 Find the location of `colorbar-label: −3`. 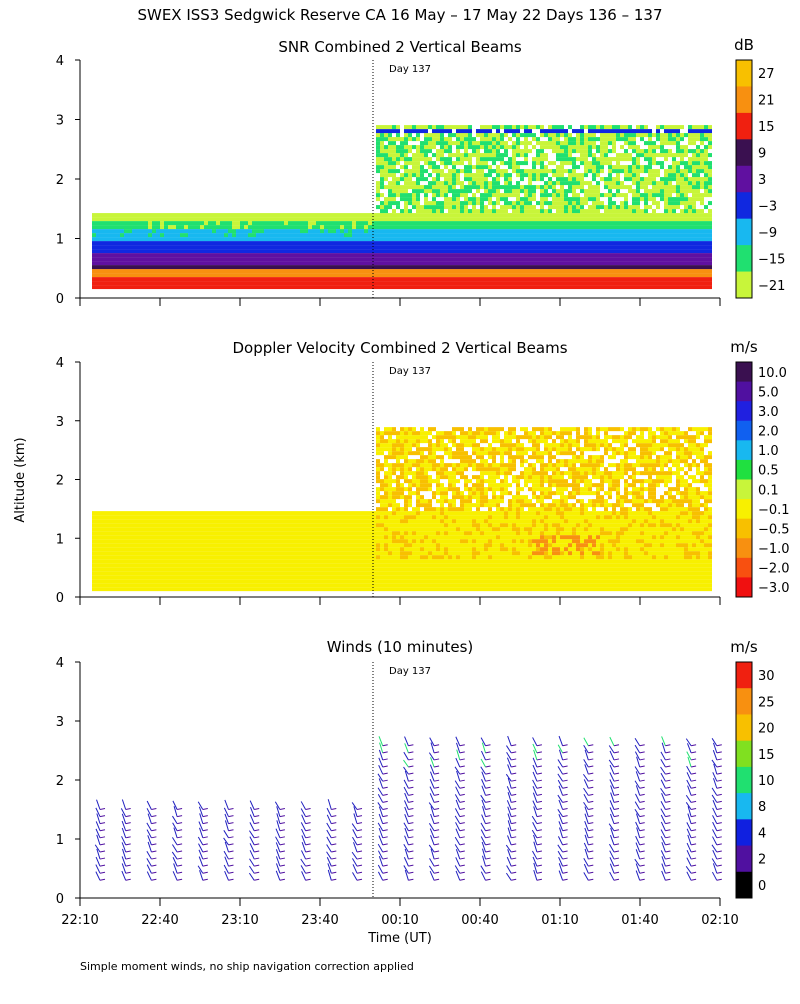

colorbar-label: −3 is located at coordinates (767, 206).